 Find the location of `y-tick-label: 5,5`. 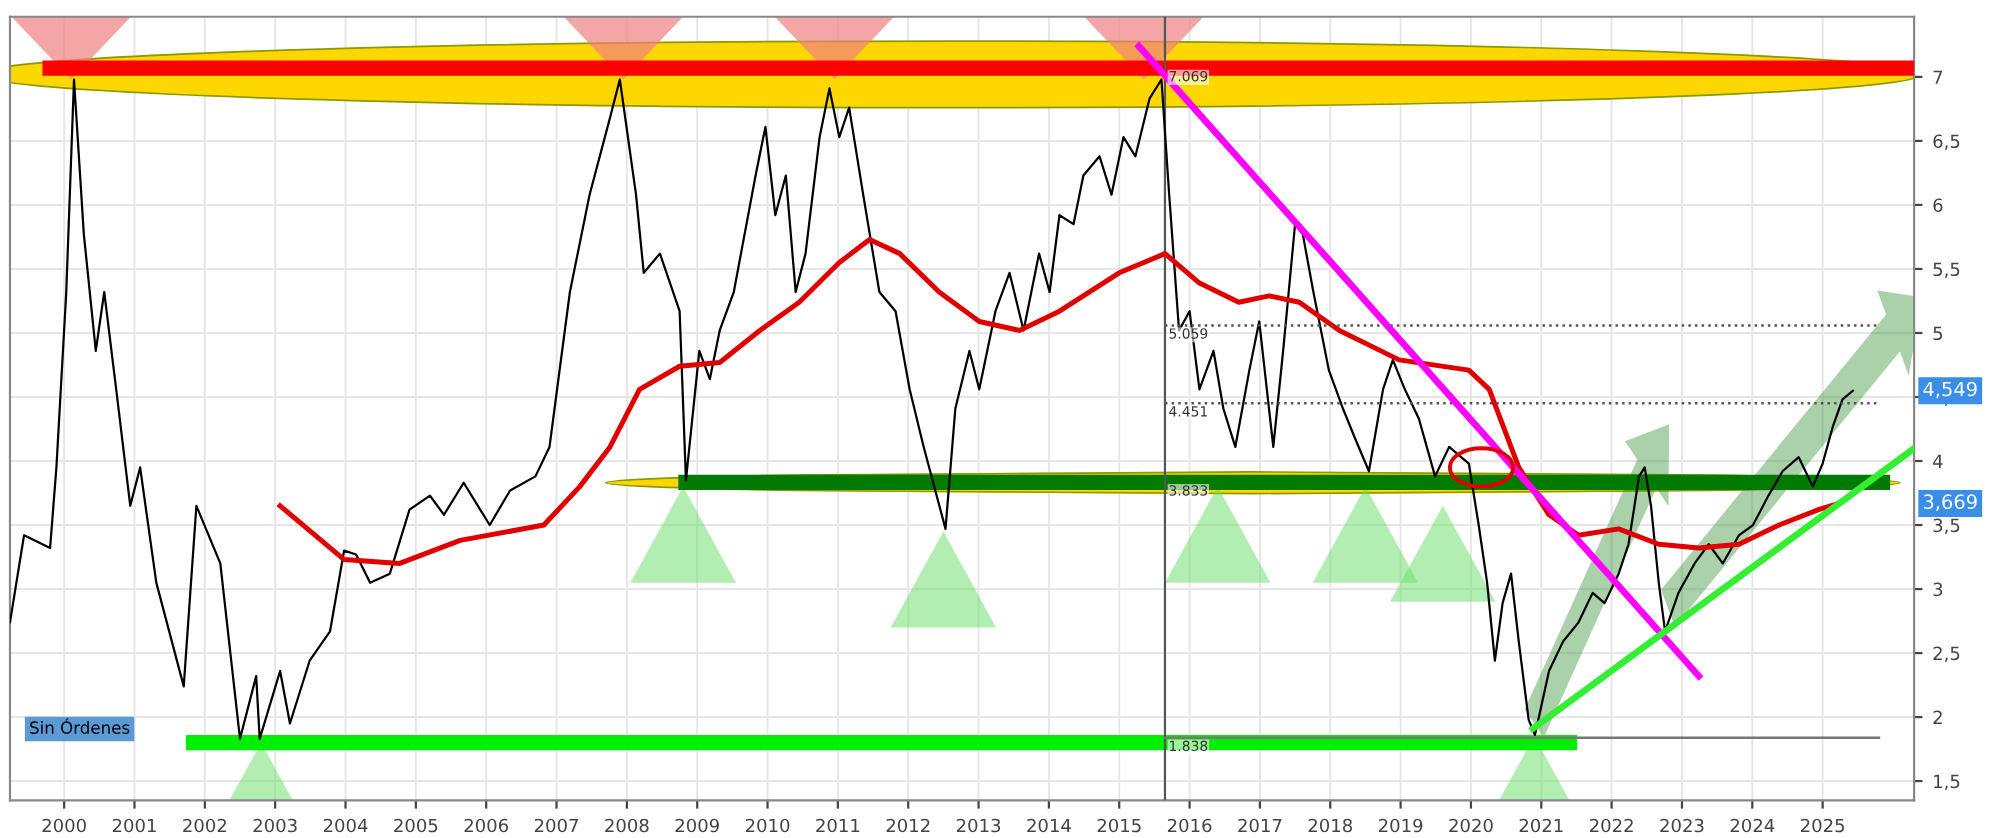

y-tick-label: 5,5 is located at coordinates (1946, 270).